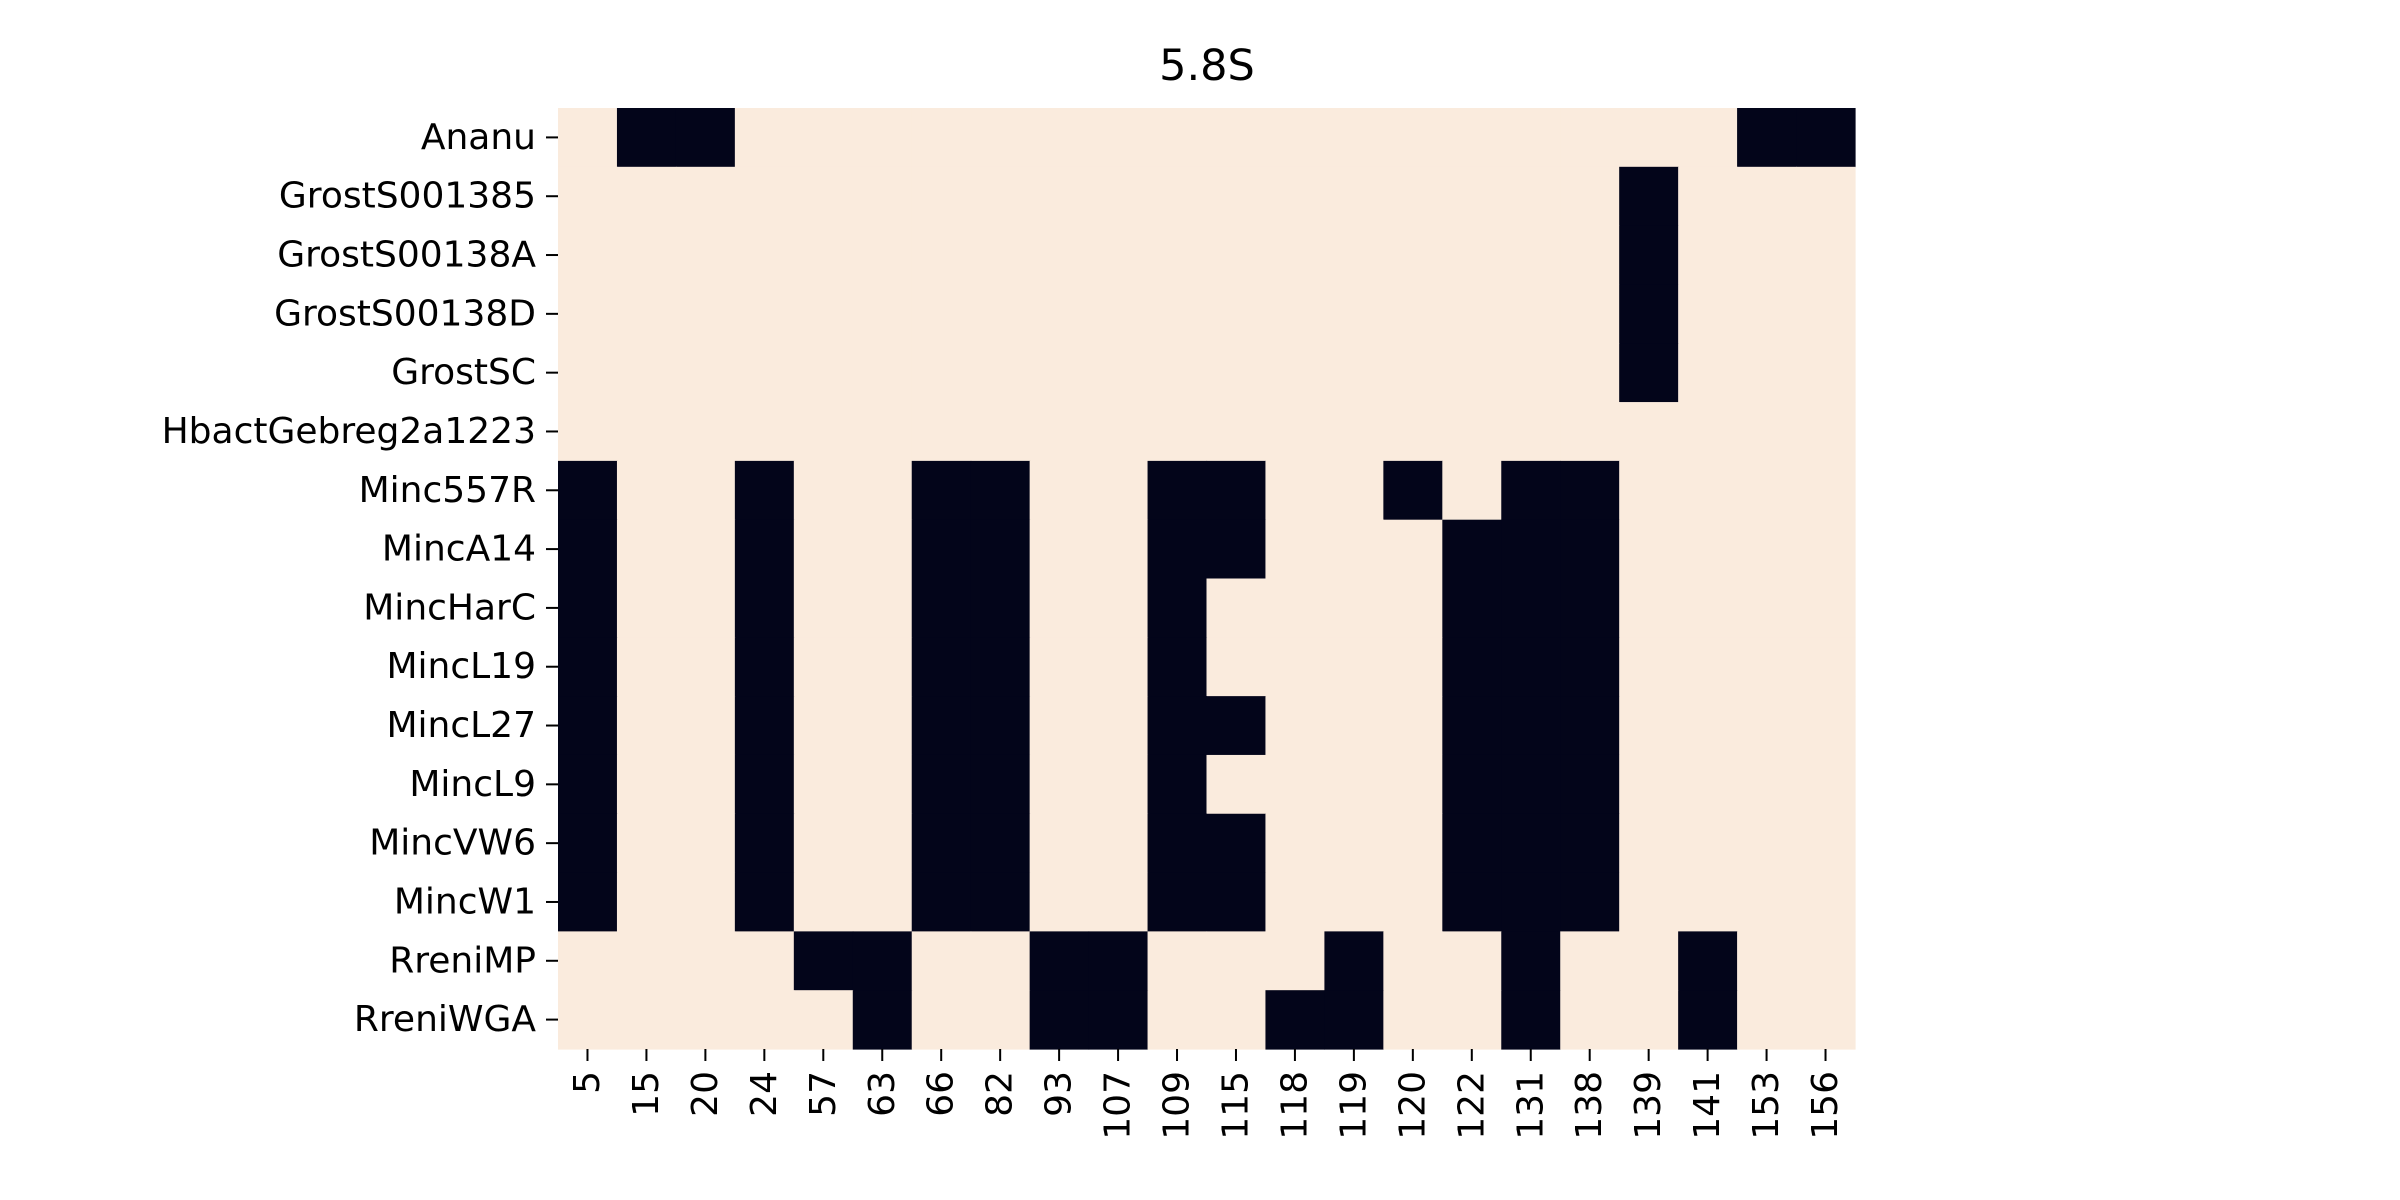 The image size is (2400, 1200). I want to click on y-tick-label: HbactGebreg2a1223, so click(349, 431).